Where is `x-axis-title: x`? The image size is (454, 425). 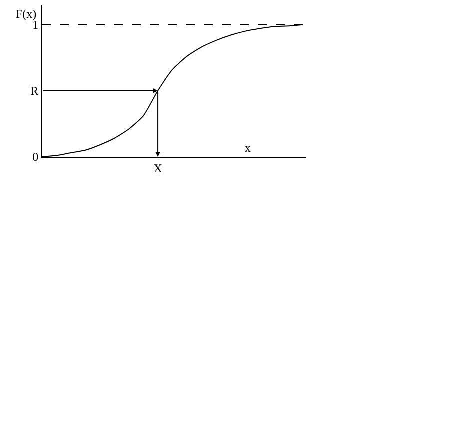
x-axis-title: x is located at coordinates (248, 148).